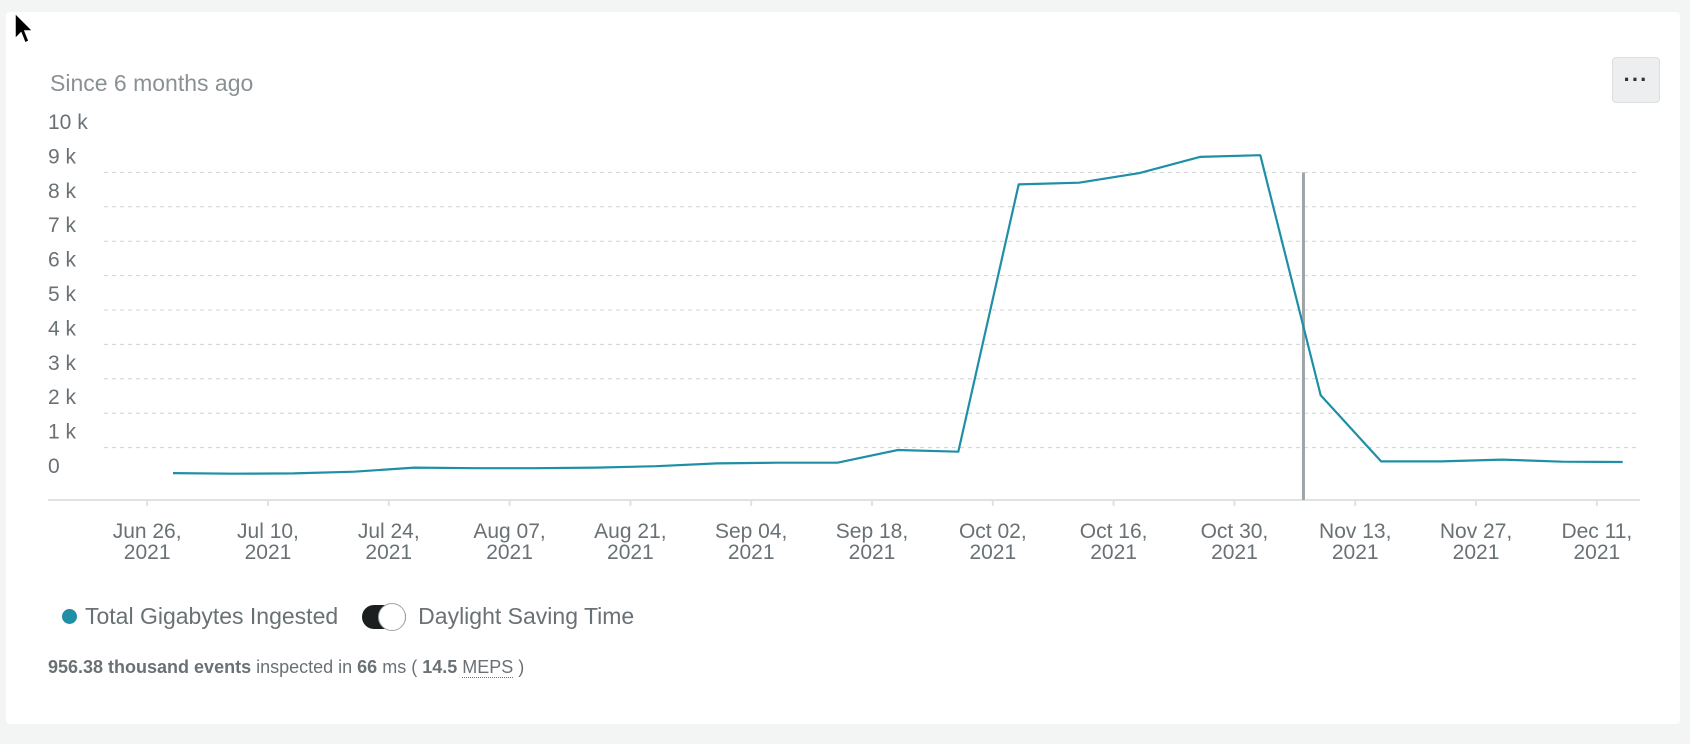 Image resolution: width=1690 pixels, height=744 pixels. Describe the element at coordinates (62, 328) in the screenshot. I see `y-tick-label: 4 k` at that location.